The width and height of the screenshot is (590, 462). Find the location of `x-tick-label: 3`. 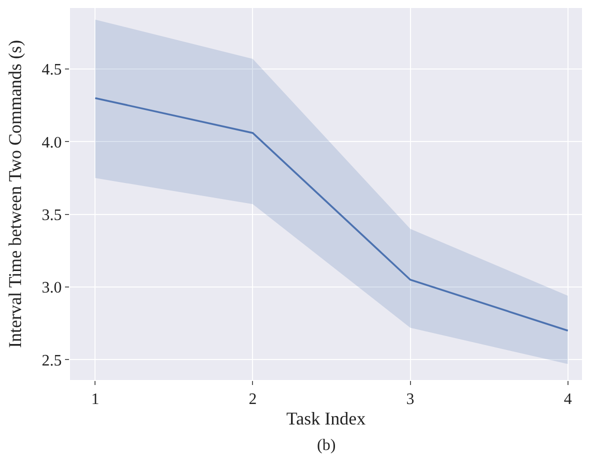

x-tick-label: 3 is located at coordinates (410, 399).